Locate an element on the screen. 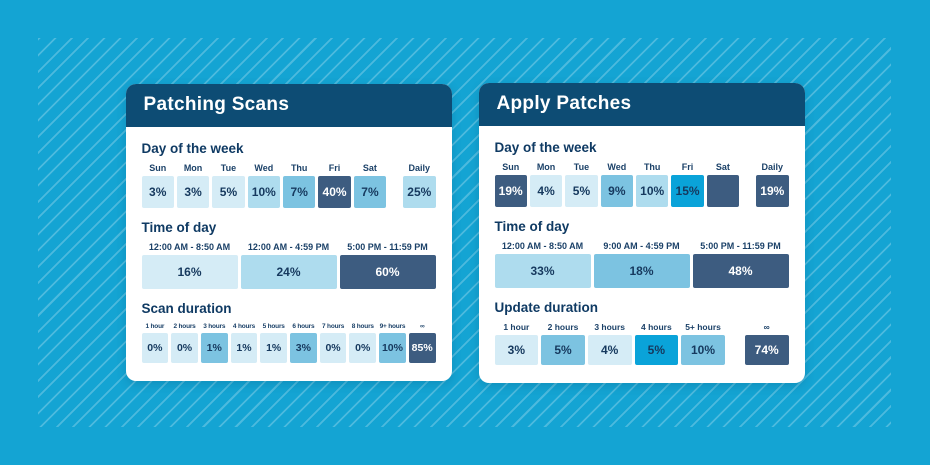  cell-1-hour: 1 hour 3% is located at coordinates (516, 343).